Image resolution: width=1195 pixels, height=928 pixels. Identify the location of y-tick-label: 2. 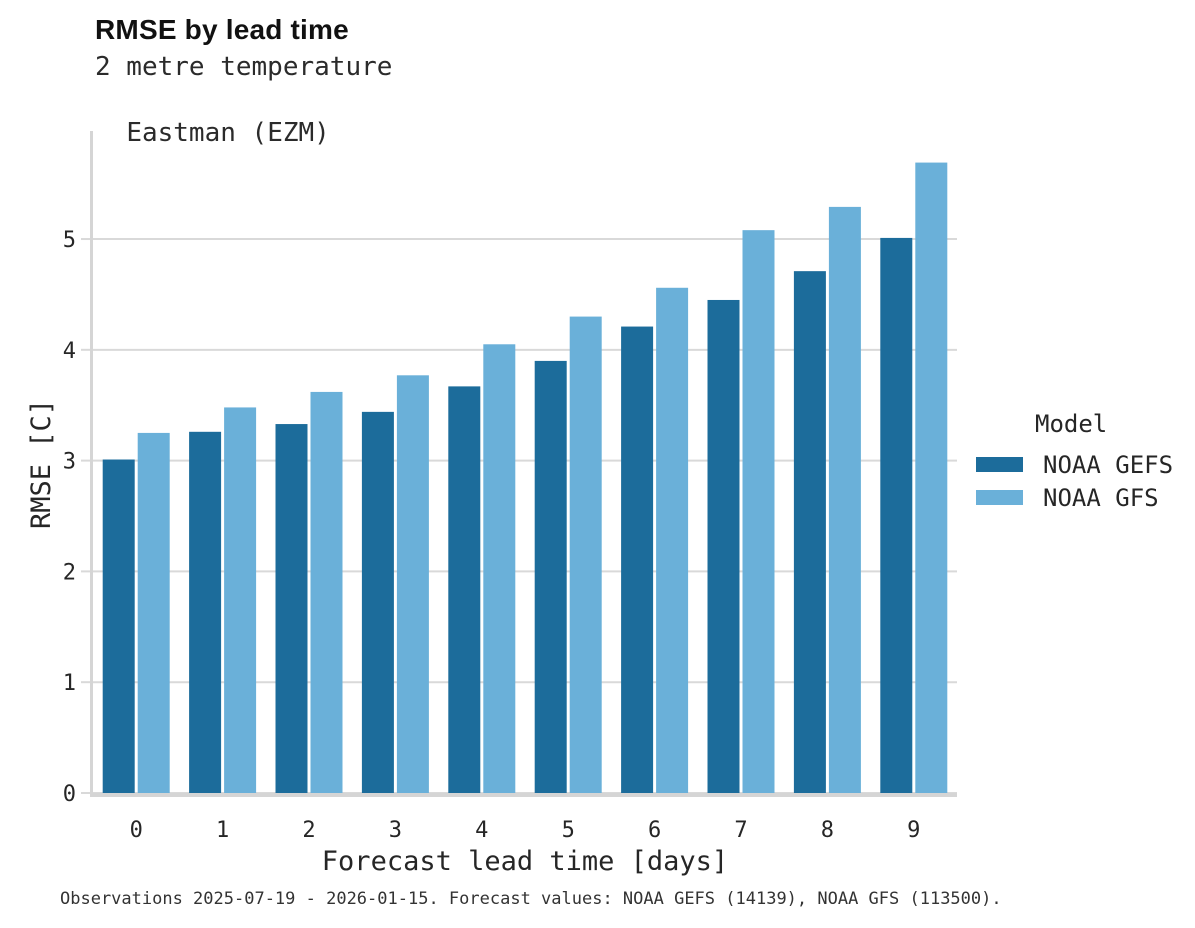
(69, 572).